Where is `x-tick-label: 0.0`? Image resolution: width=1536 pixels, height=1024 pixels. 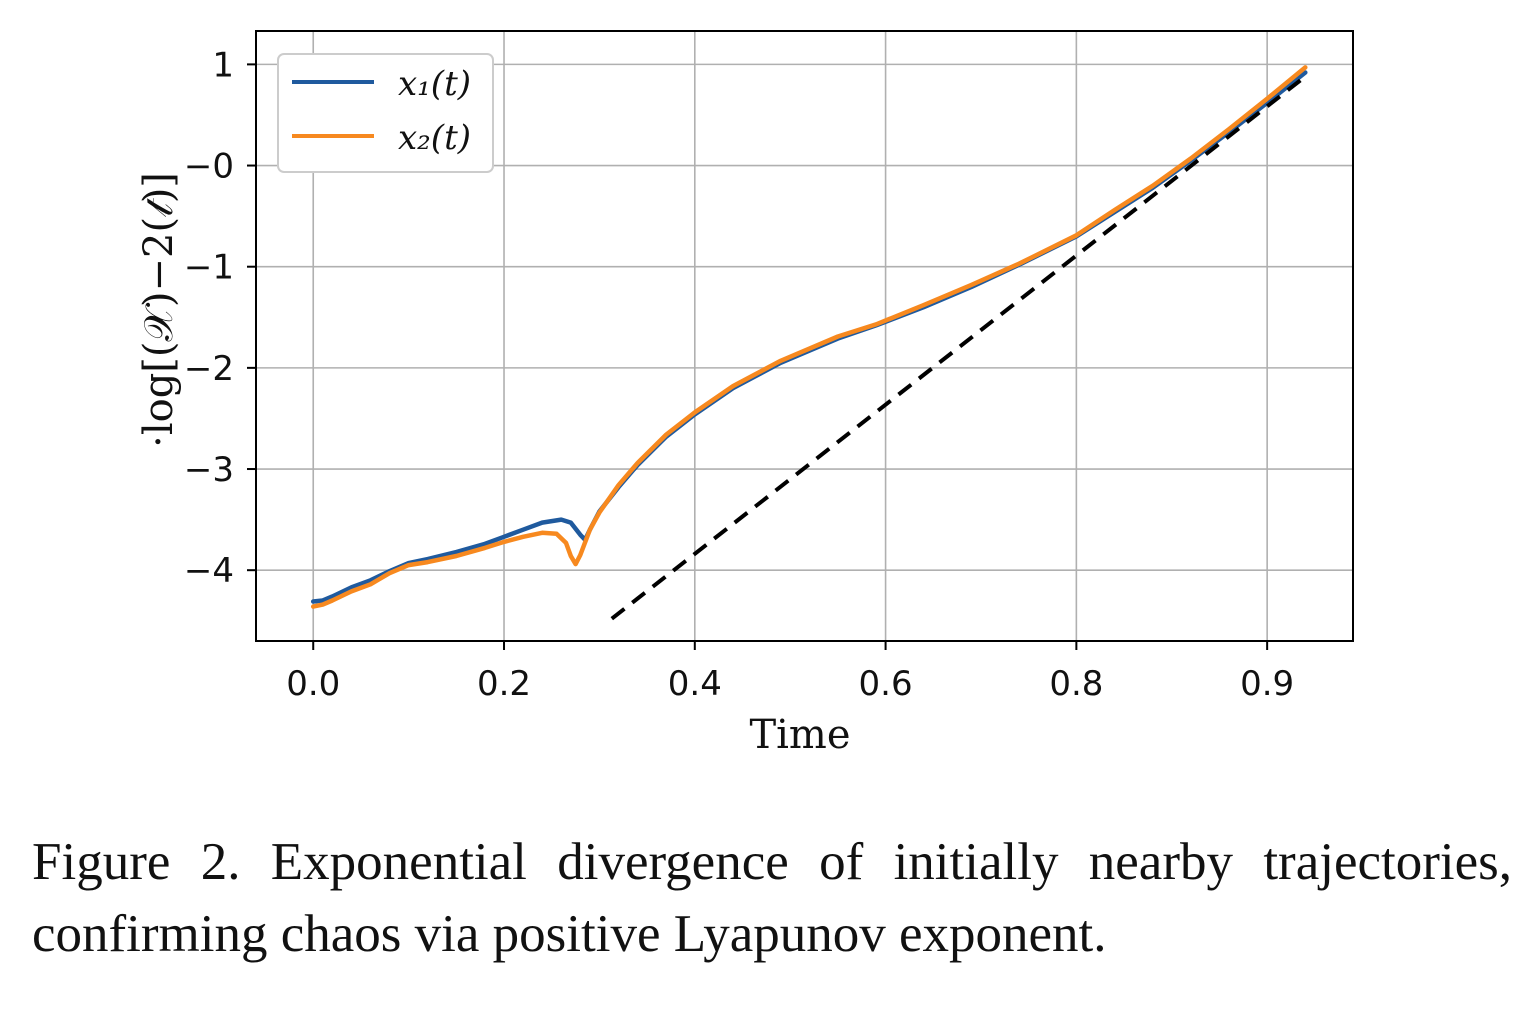 x-tick-label: 0.0 is located at coordinates (313, 684).